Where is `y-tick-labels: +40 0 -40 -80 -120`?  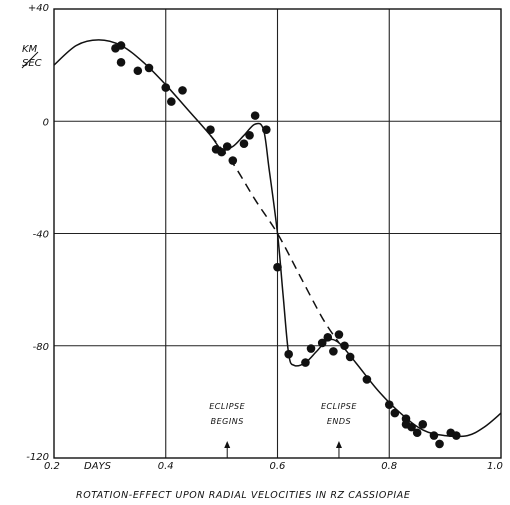 y-tick-labels: +40 0 -40 -80 -120 is located at coordinates (37, 233).